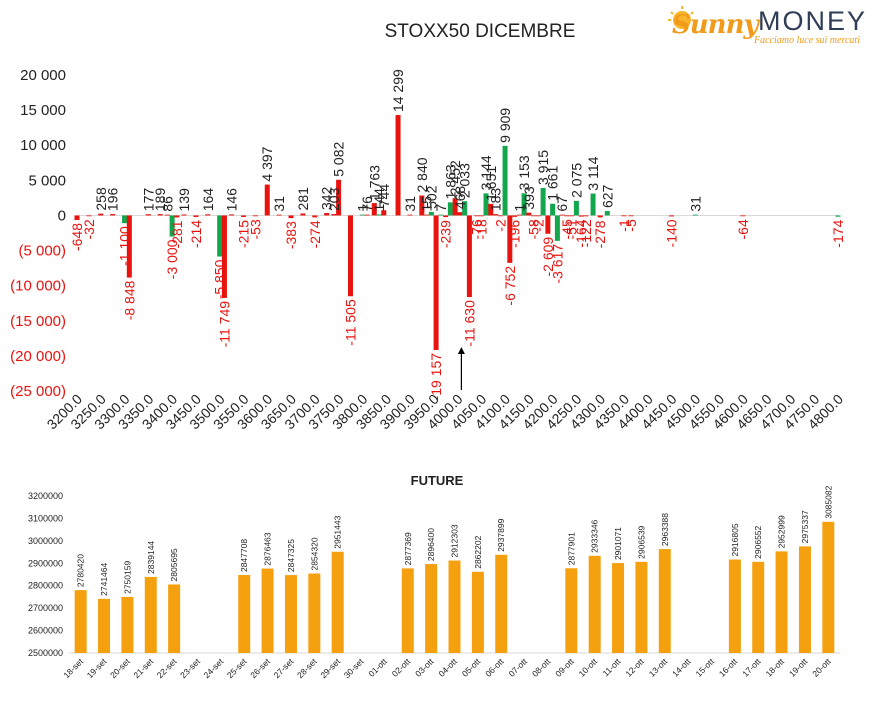 The height and width of the screenshot is (701, 874). Describe the element at coordinates (548, 257) in the screenshot. I see `bar-value-label: -2 609` at that location.